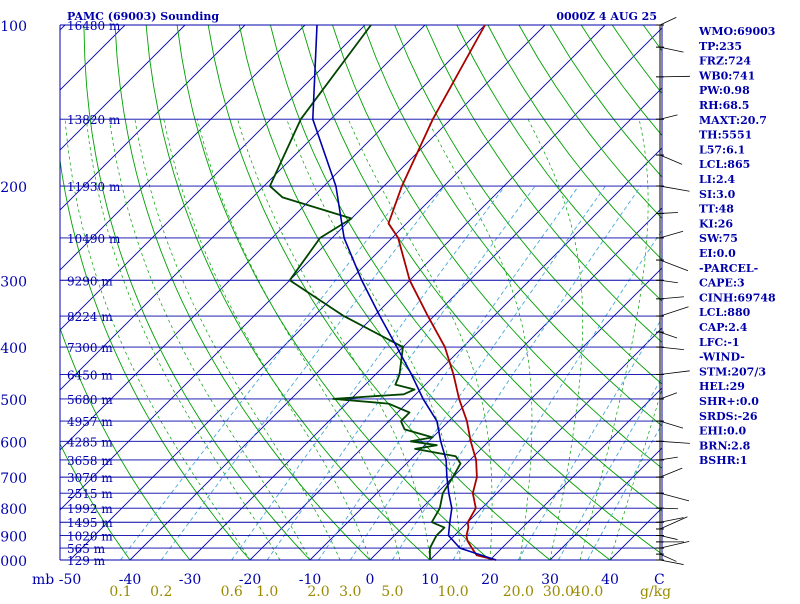 The width and height of the screenshot is (800, 604). Describe the element at coordinates (733, 120) in the screenshot. I see `sounding-index: MAXT:20.7` at that location.